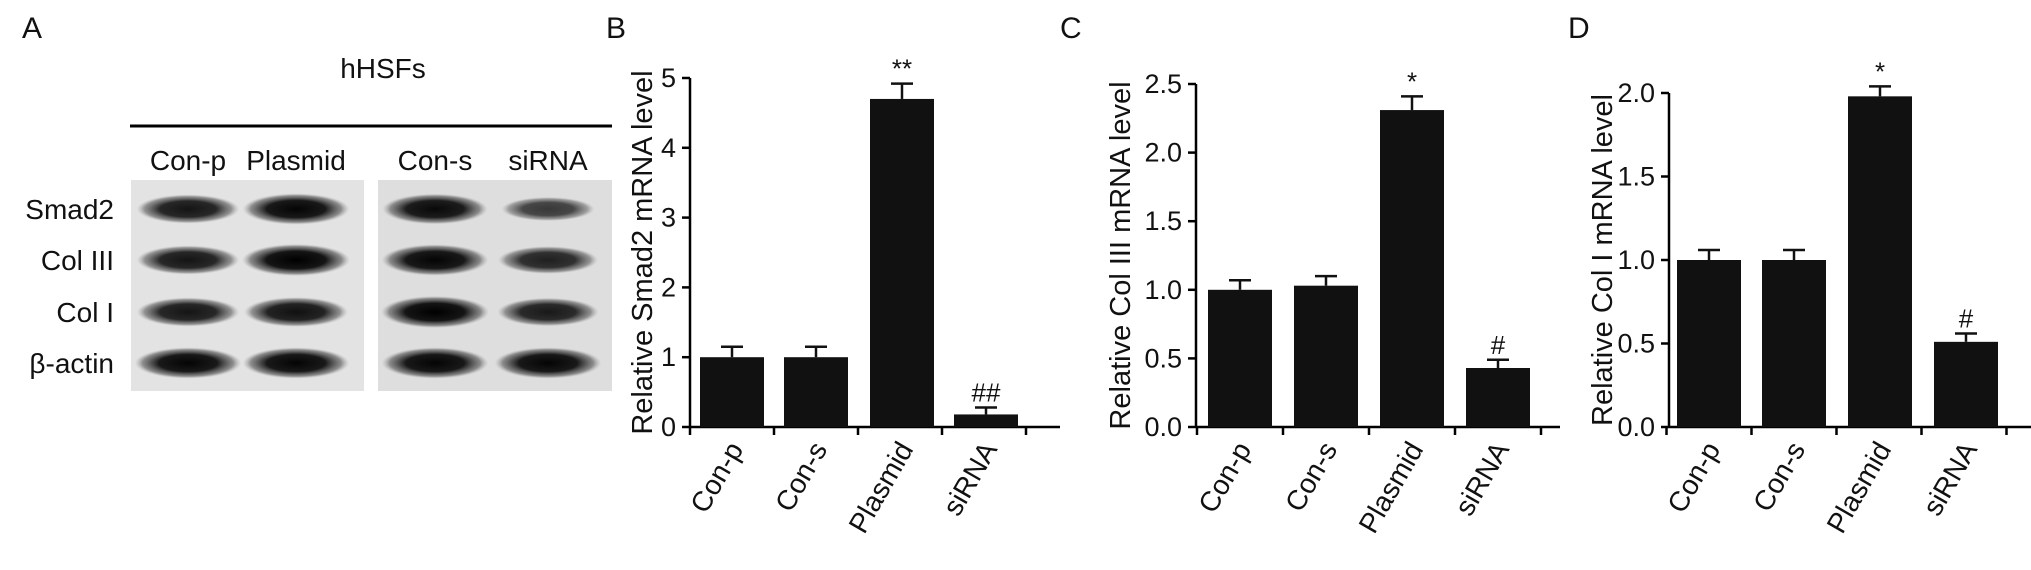  I want to click on blot-lane-label: Con-s, so click(435, 160).